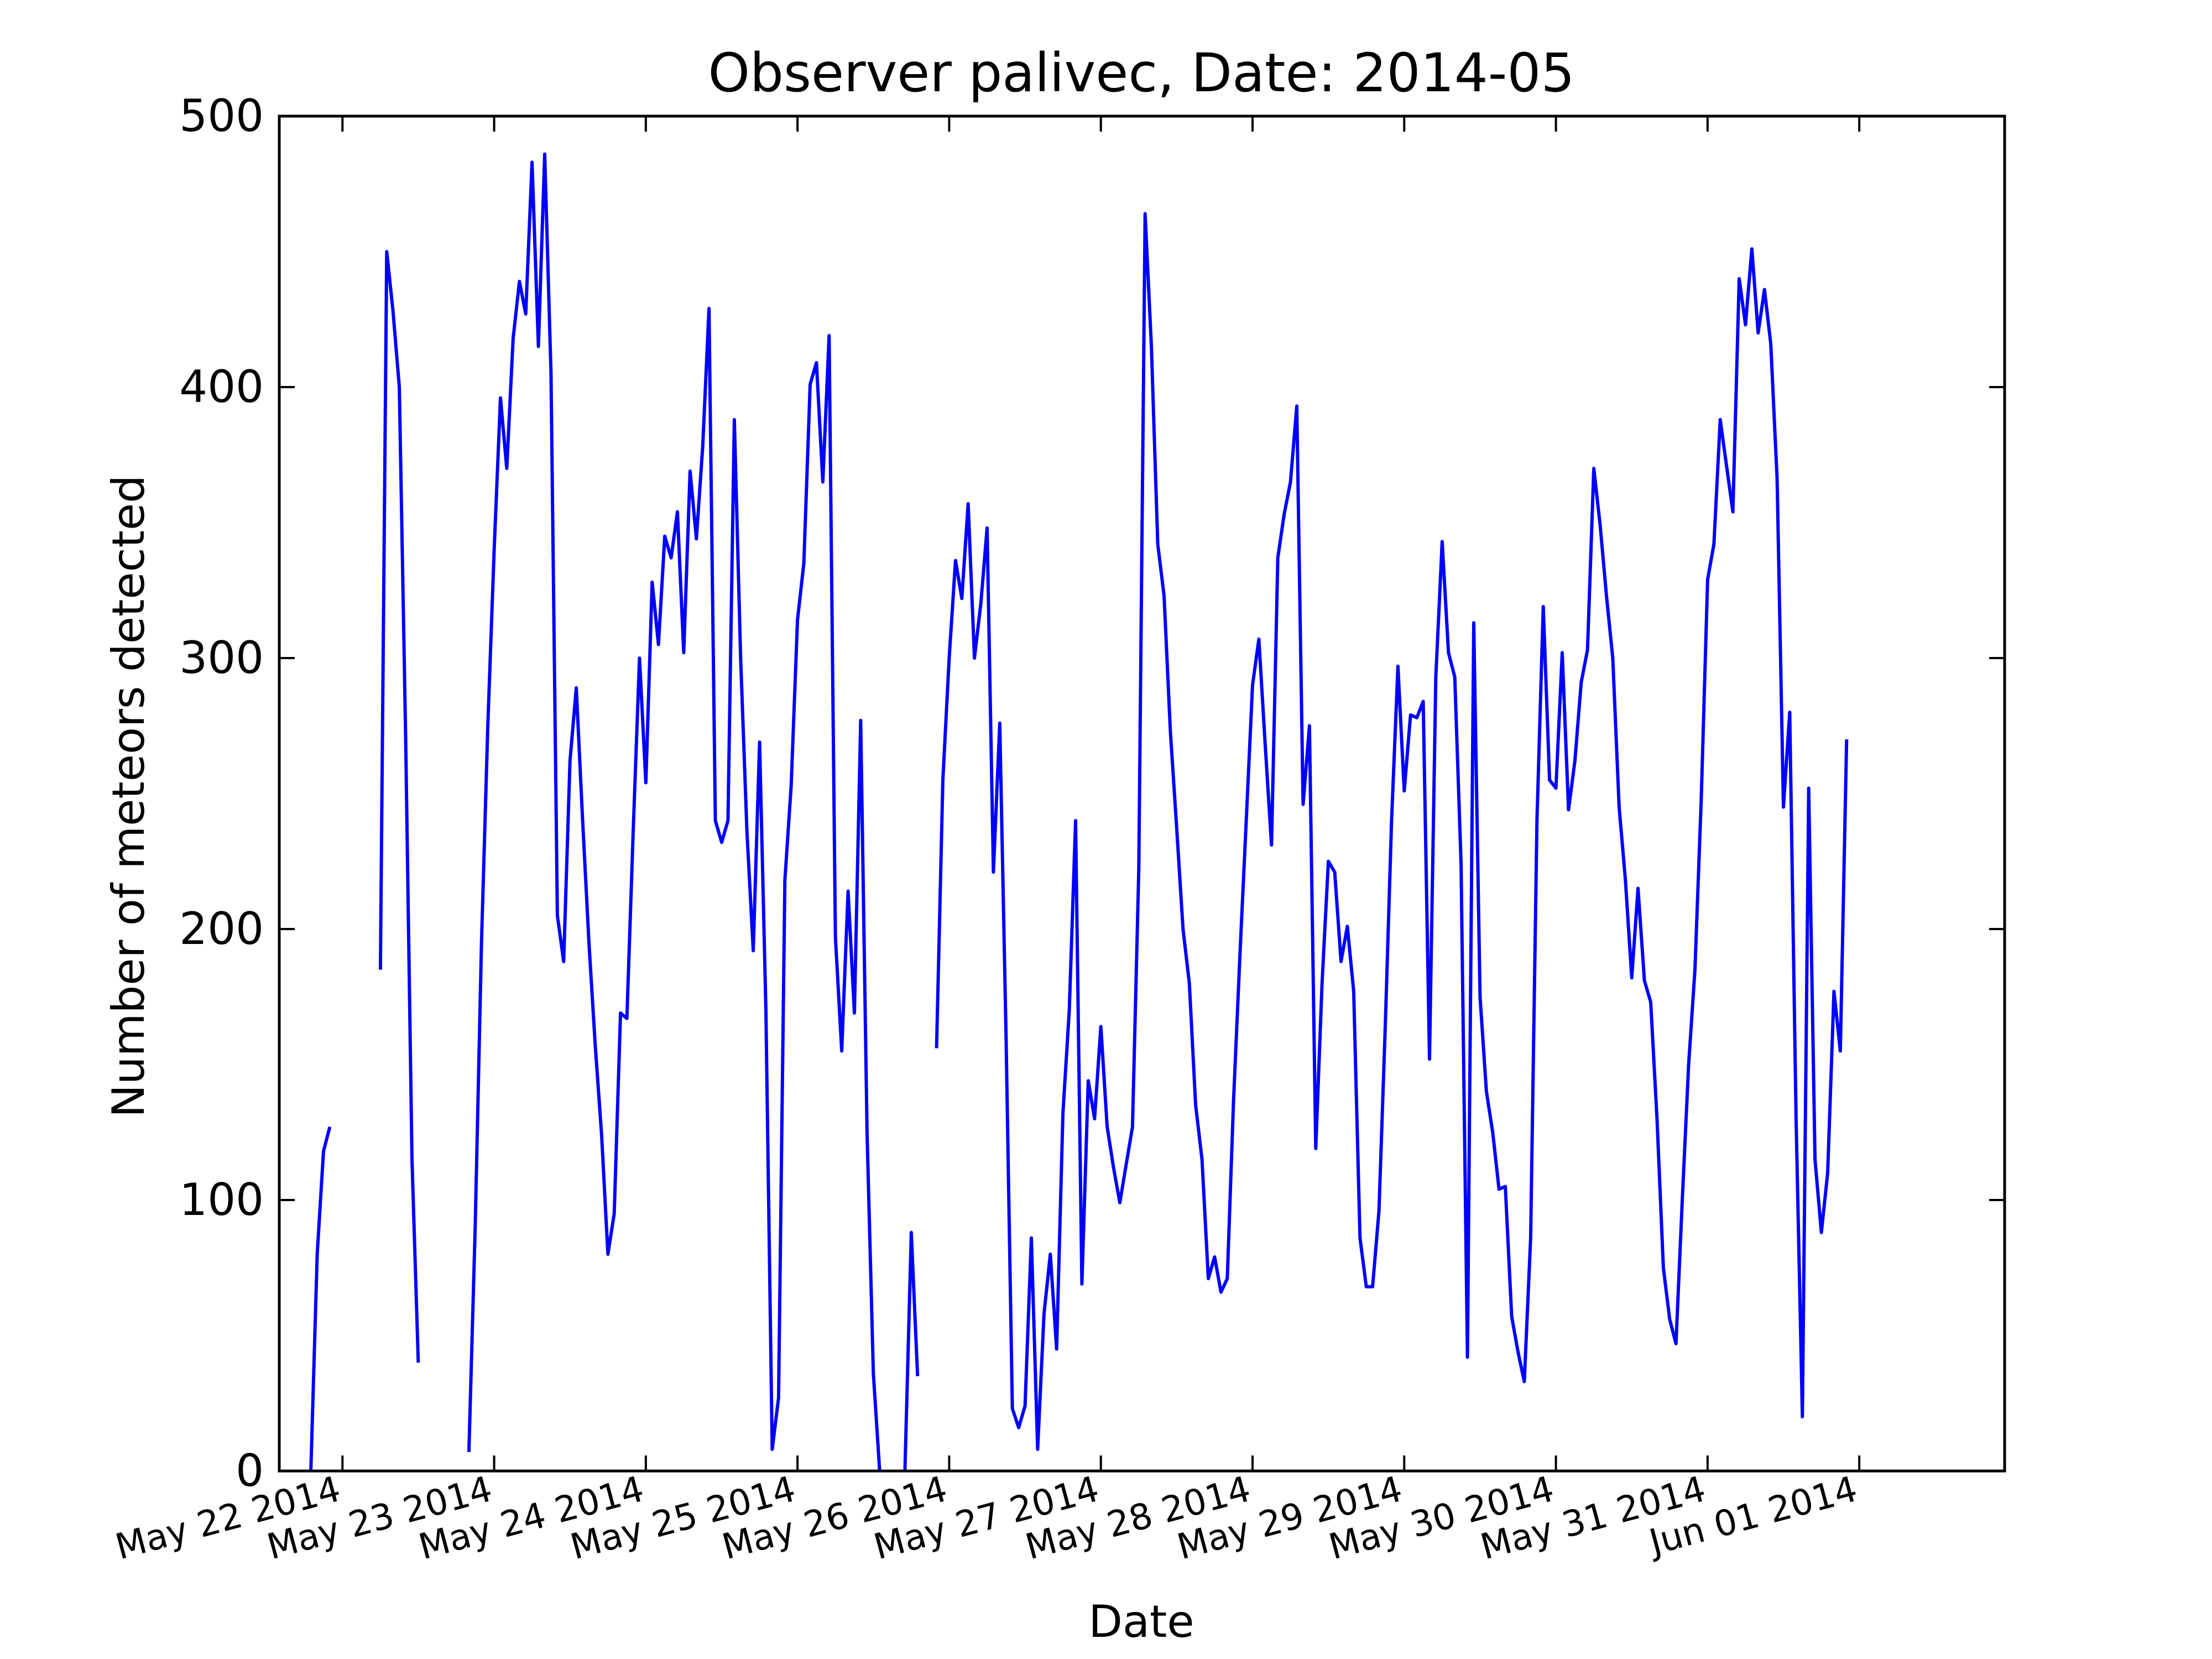 The image size is (2212, 1659). What do you see at coordinates (222, 1199) in the screenshot?
I see `y-tick-label: 100` at bounding box center [222, 1199].